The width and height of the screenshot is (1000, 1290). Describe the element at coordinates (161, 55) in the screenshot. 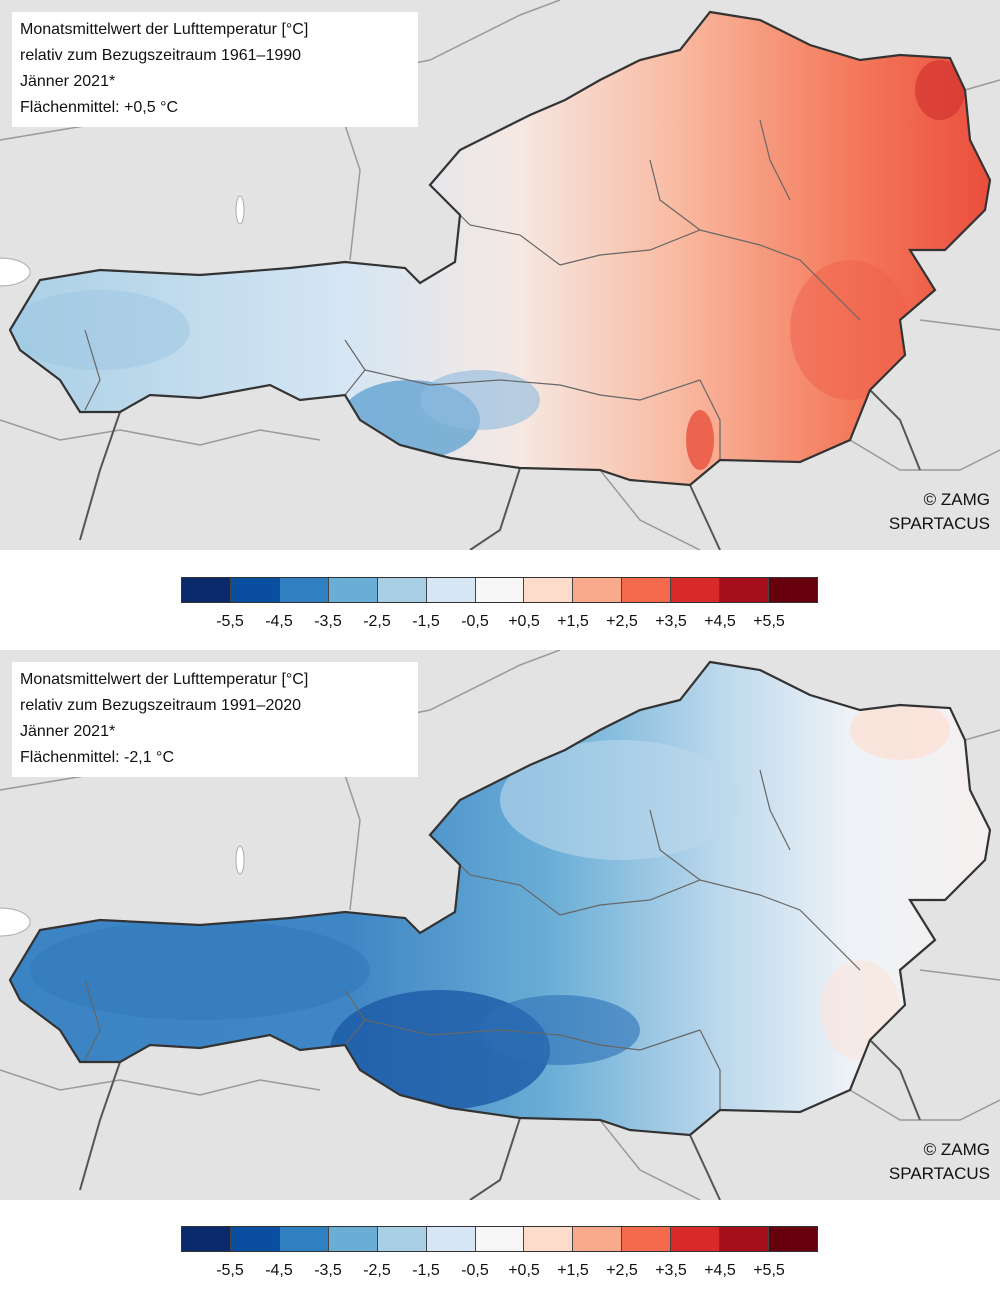

I see `title-line-reference-period: relativ zum Bezugszeitraum 1961–1990` at that location.